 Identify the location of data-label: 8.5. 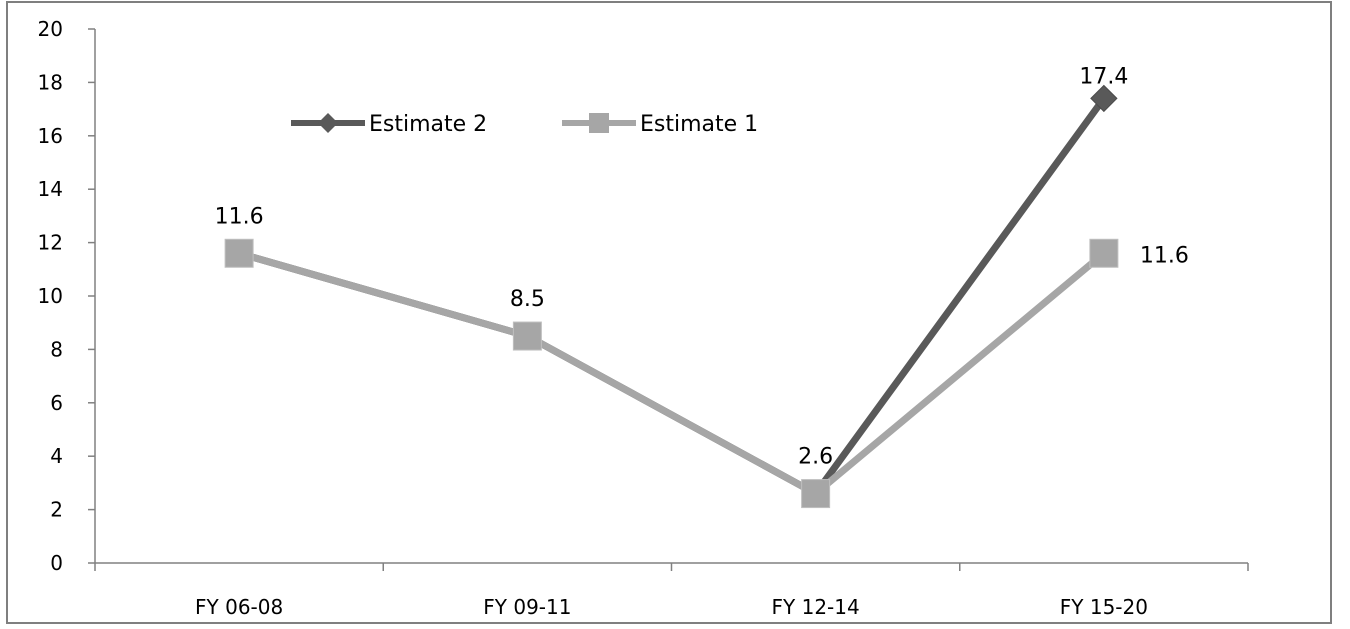
(527, 299).